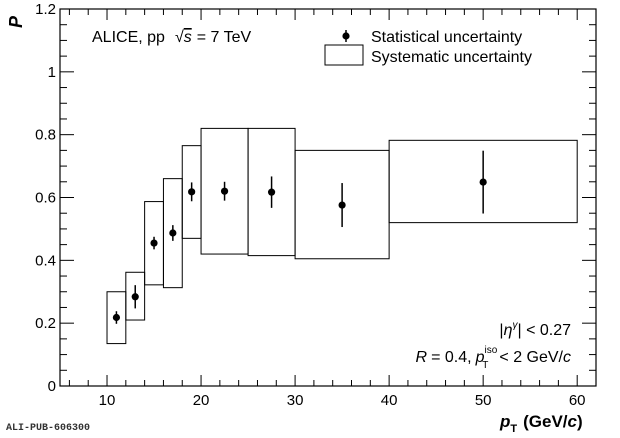 The height and width of the screenshot is (438, 620). I want to click on x-axis-label: pT (GeV/c), so click(541, 423).